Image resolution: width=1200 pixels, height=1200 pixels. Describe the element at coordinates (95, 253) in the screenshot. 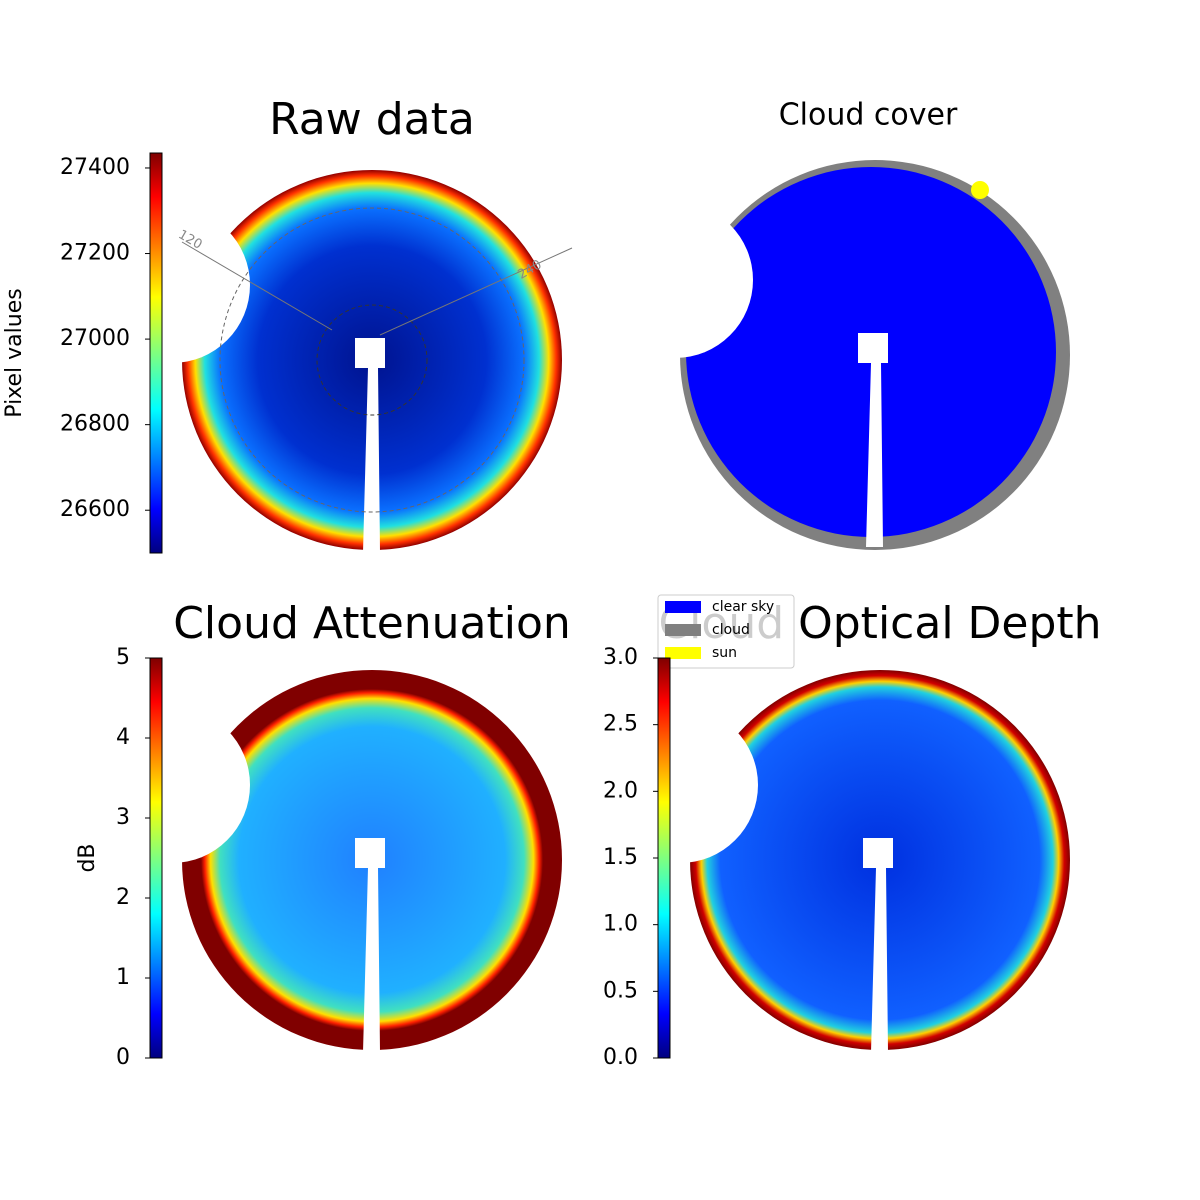

I see `colorbar-tick-label: 27200` at that location.